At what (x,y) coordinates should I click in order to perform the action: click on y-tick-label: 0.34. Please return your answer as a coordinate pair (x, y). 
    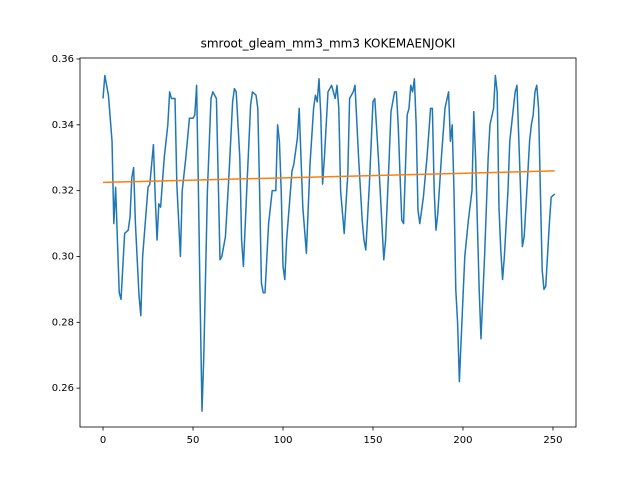
    Looking at the image, I should click on (63, 125).